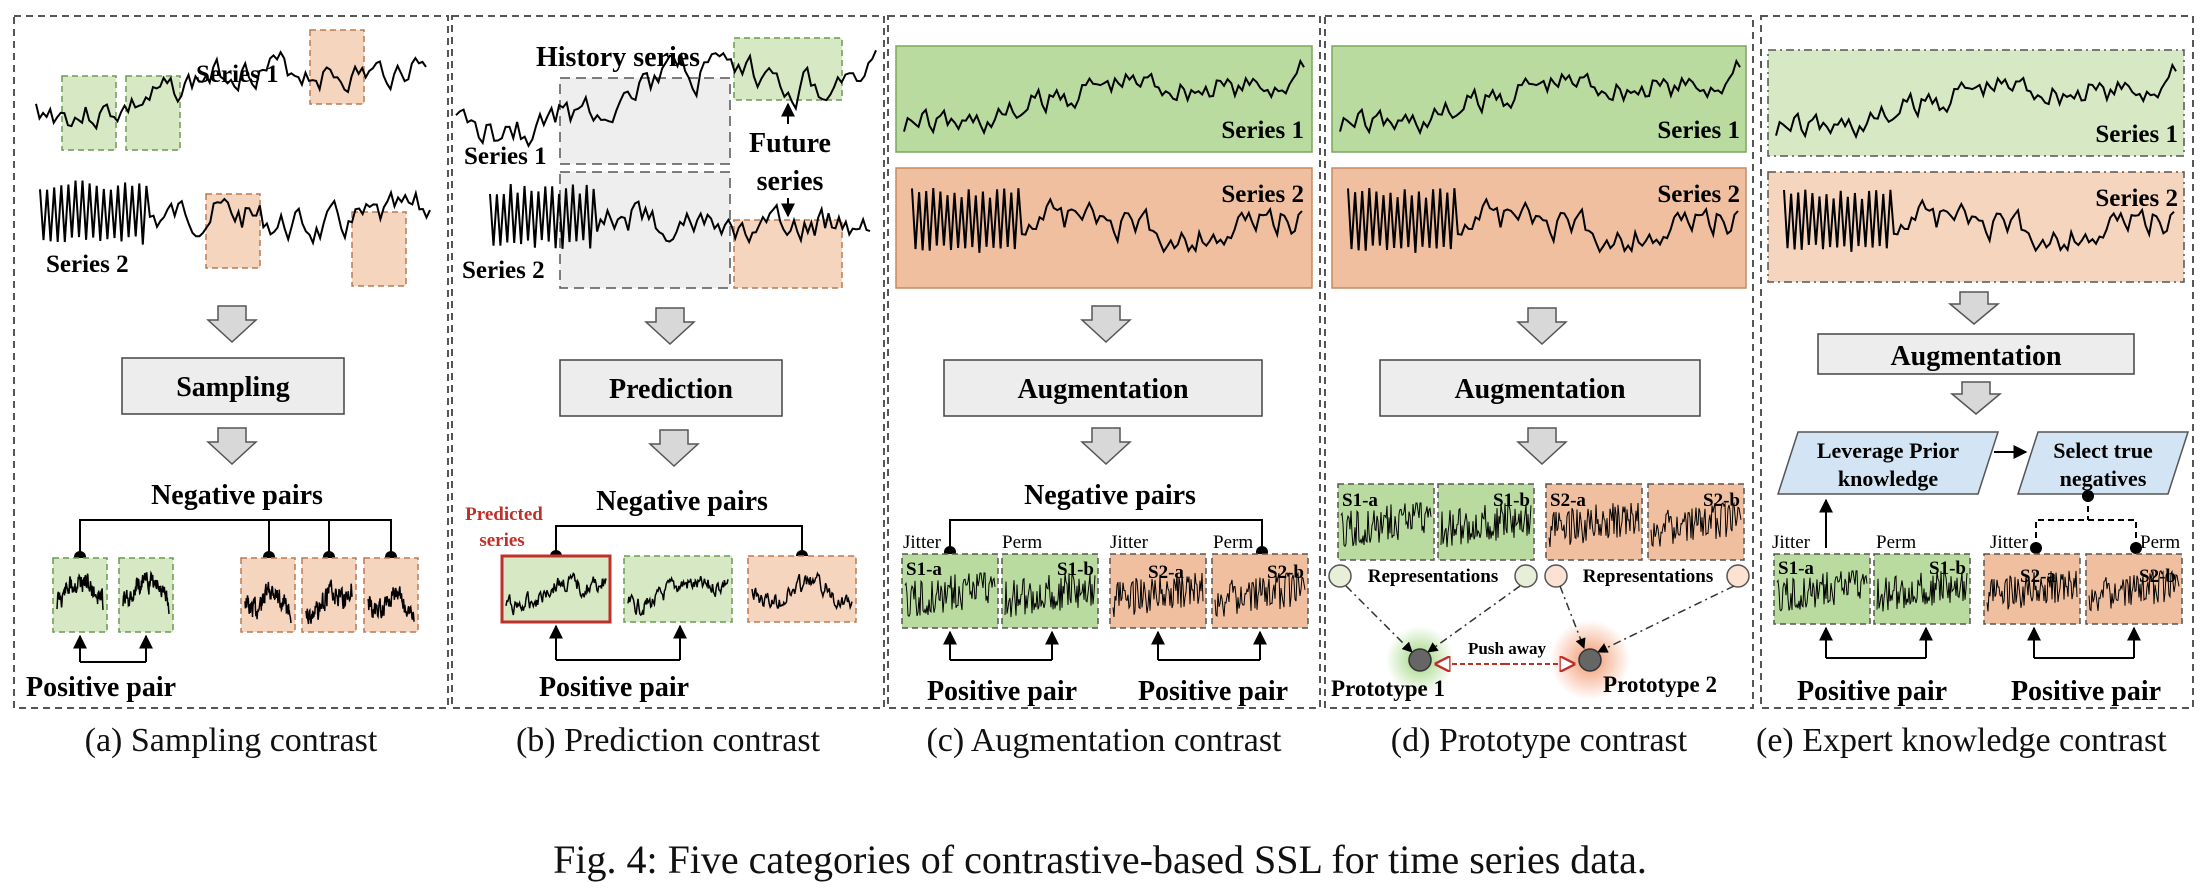 The image size is (2200, 892). I want to click on aug-s2a, so click(2032, 589).